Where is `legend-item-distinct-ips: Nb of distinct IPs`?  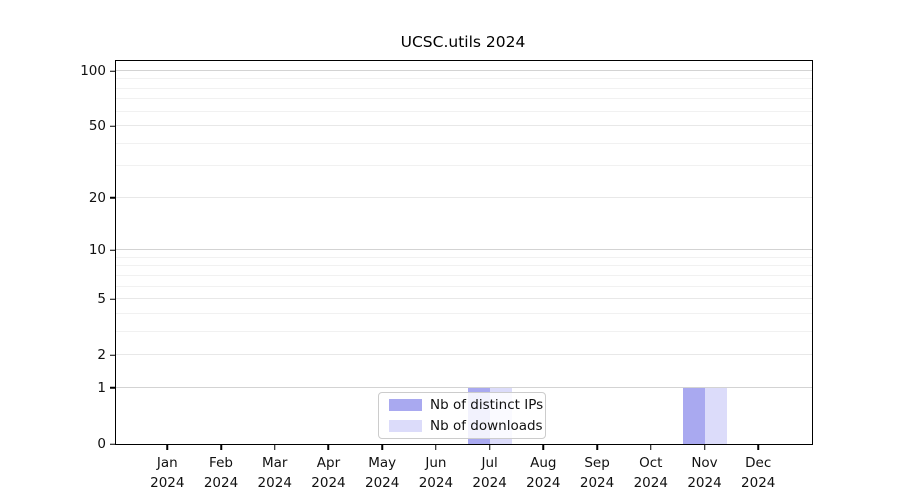 legend-item-distinct-ips: Nb of distinct IPs is located at coordinates (467, 405).